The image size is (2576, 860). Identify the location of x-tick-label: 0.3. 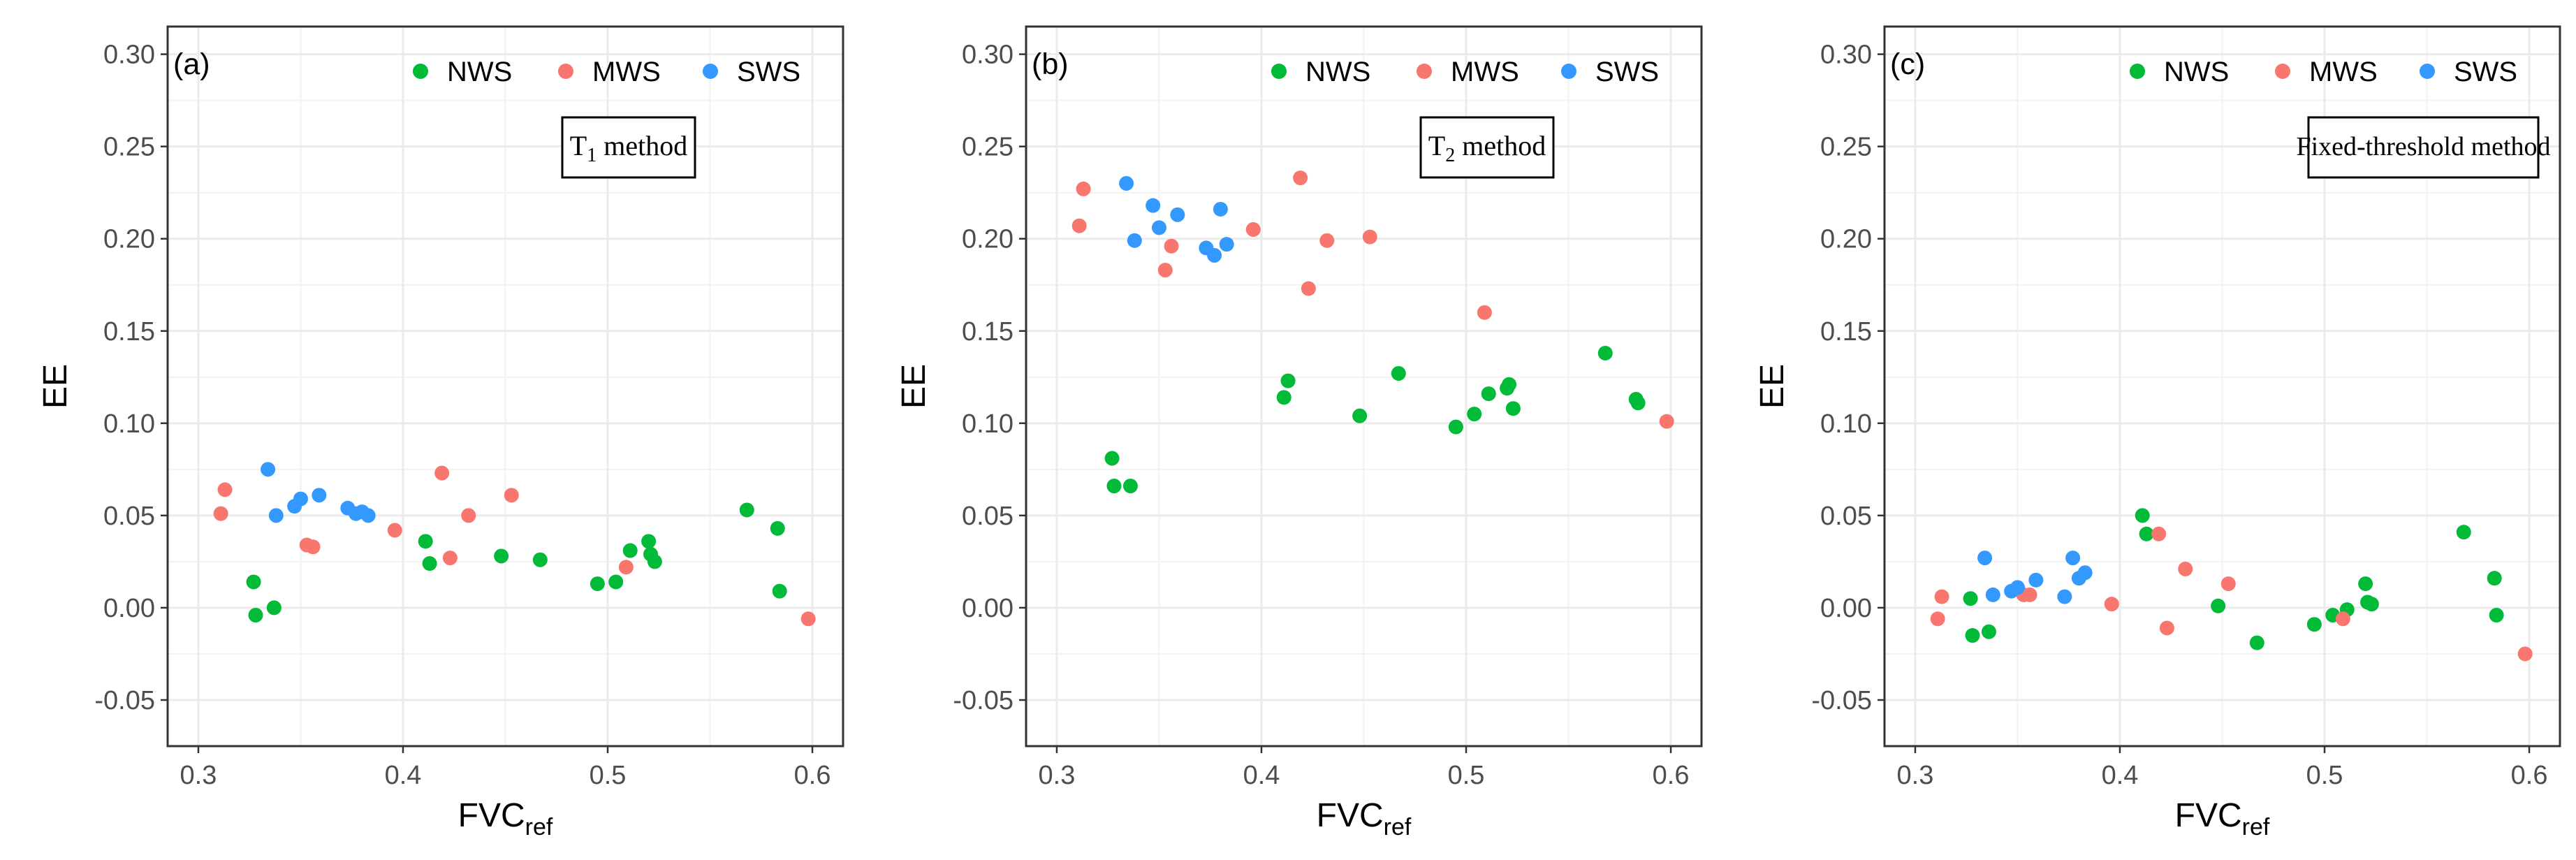
(199, 775).